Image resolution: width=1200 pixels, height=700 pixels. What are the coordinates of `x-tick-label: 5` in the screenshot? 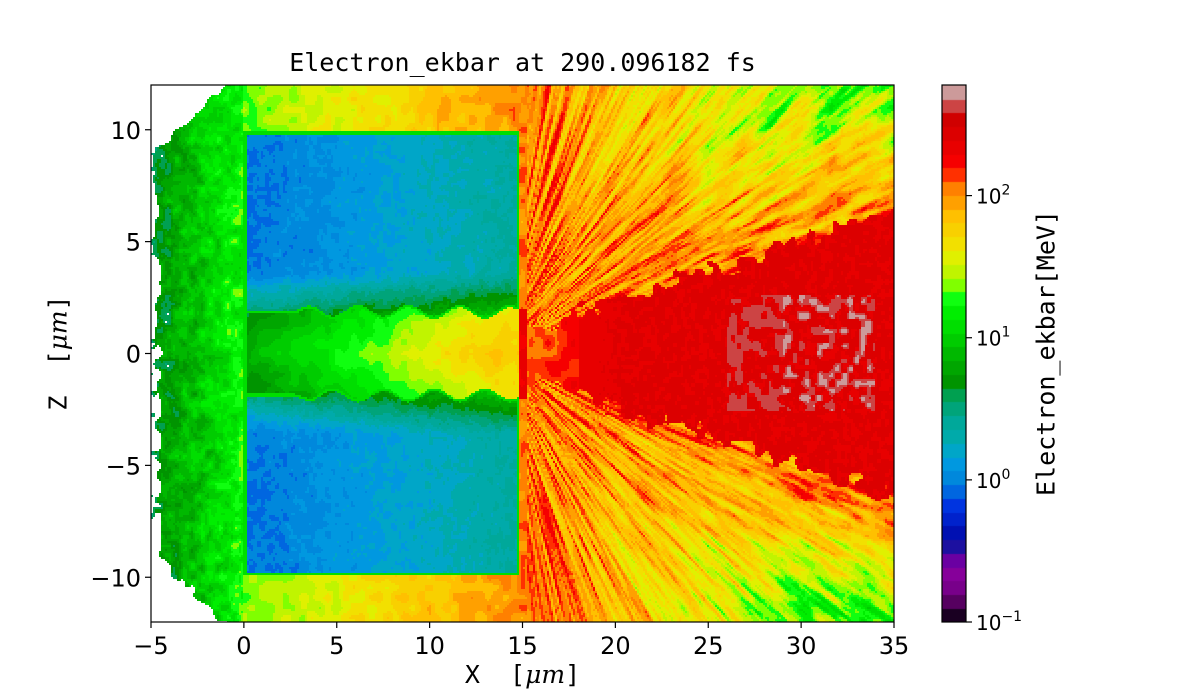 It's located at (336, 646).